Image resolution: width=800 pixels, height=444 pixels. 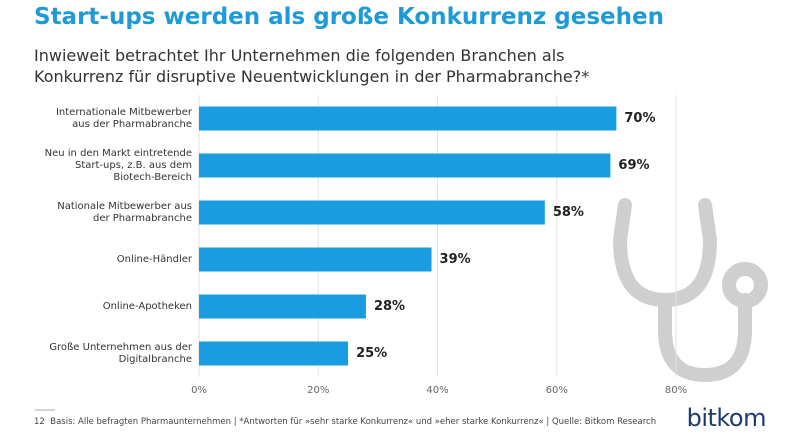 What do you see at coordinates (437, 390) in the screenshot?
I see `x-tick-label: 40%` at bounding box center [437, 390].